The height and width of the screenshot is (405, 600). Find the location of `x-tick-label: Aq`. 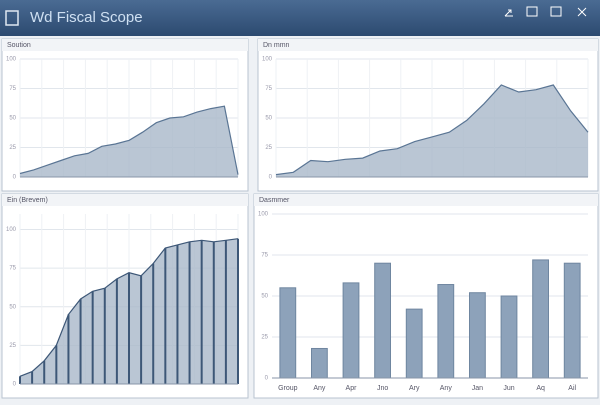

x-tick-label: Aq is located at coordinates (540, 388).